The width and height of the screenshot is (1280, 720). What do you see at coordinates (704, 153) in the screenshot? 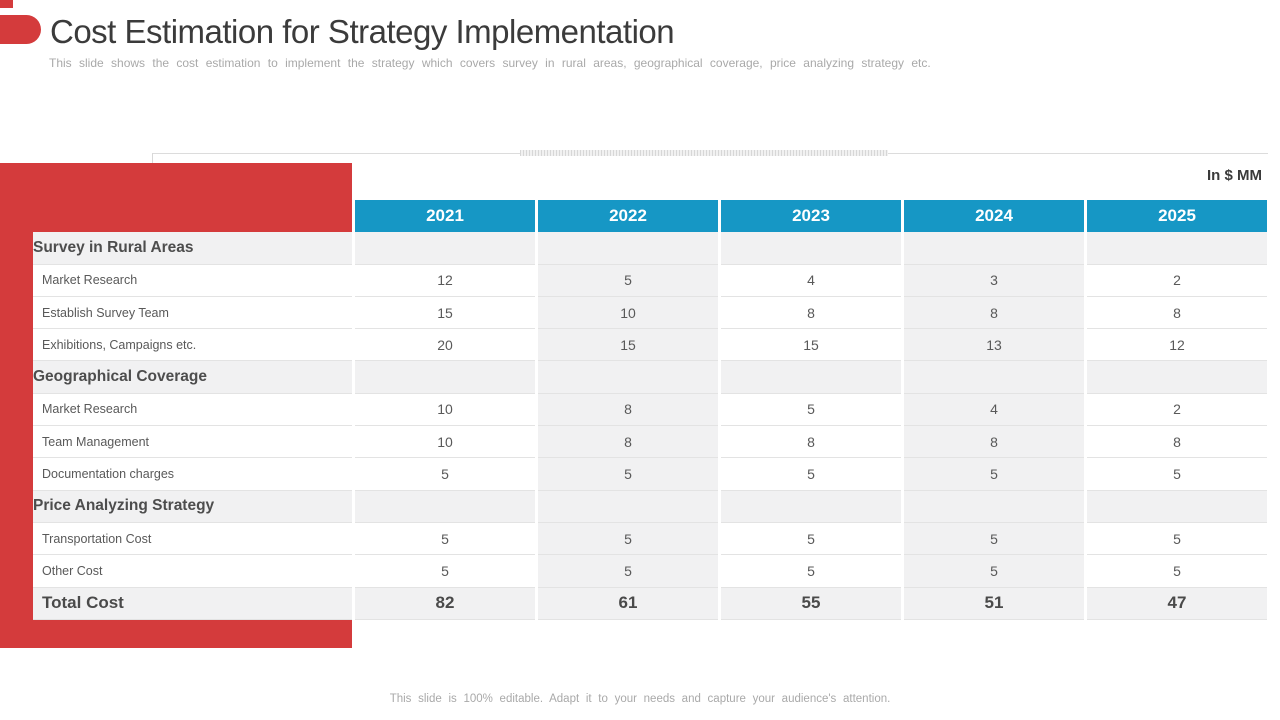
I see `decor-hatched-segment` at bounding box center [704, 153].